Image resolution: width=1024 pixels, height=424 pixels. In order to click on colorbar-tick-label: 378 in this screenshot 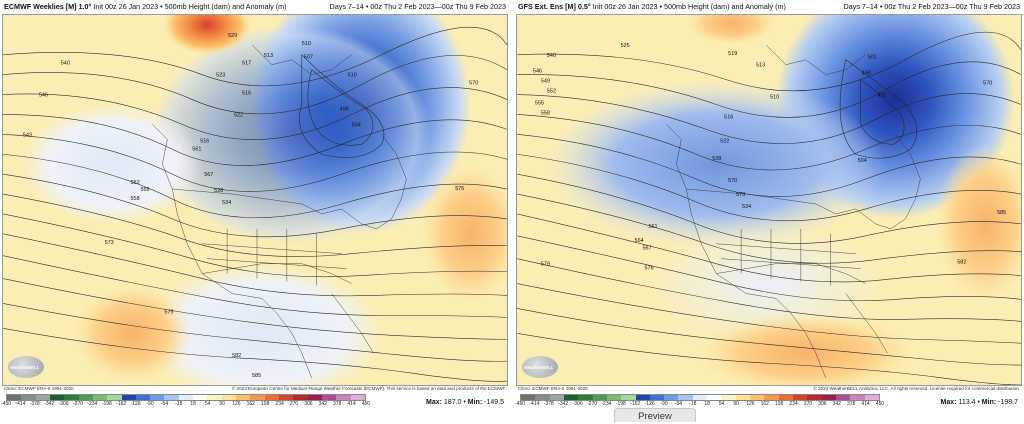, I will do `click(851, 404)`.